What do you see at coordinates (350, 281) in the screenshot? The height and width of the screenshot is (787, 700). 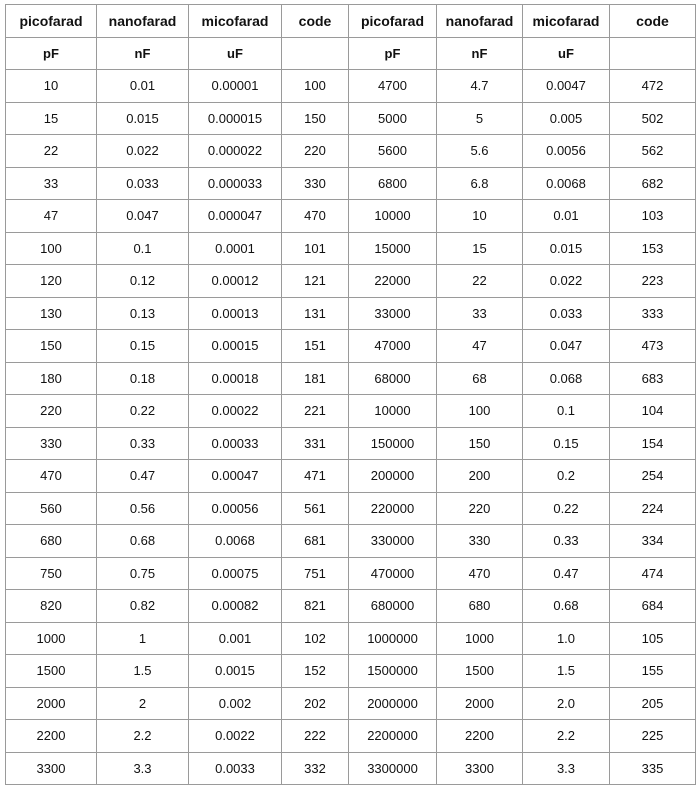 I see `data-row: 120 0.12 0.00012 121 22000 22 0.022 223` at bounding box center [350, 281].